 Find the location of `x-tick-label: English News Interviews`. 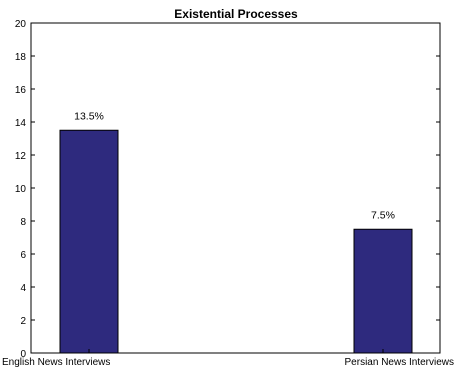

x-tick-label: English News Interviews is located at coordinates (56, 362).